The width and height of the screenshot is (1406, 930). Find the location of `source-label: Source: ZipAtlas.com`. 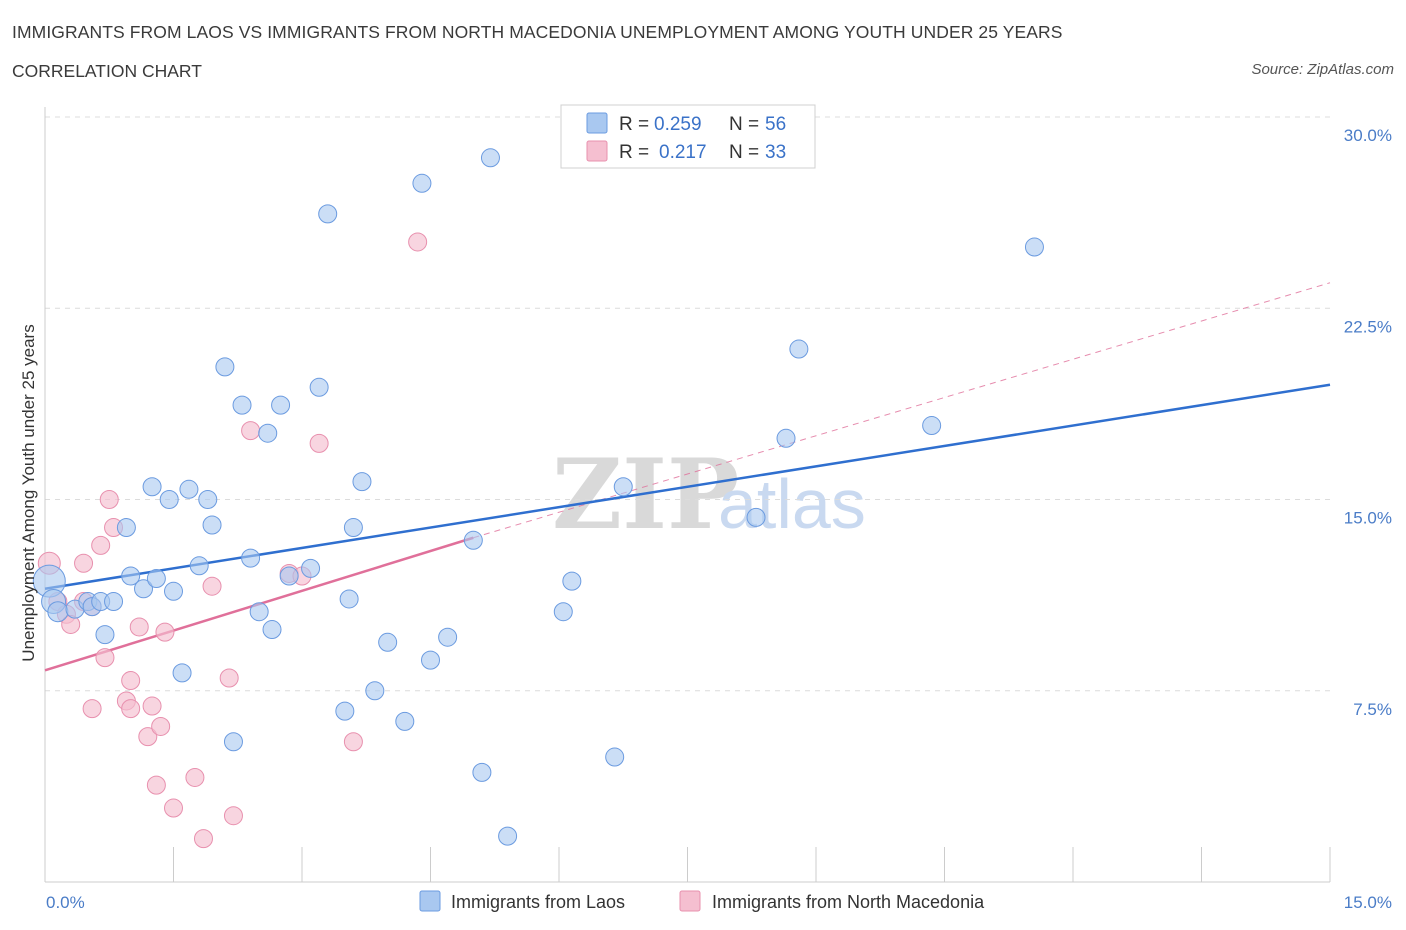

source-label: Source: ZipAtlas.com is located at coordinates (1322, 69).